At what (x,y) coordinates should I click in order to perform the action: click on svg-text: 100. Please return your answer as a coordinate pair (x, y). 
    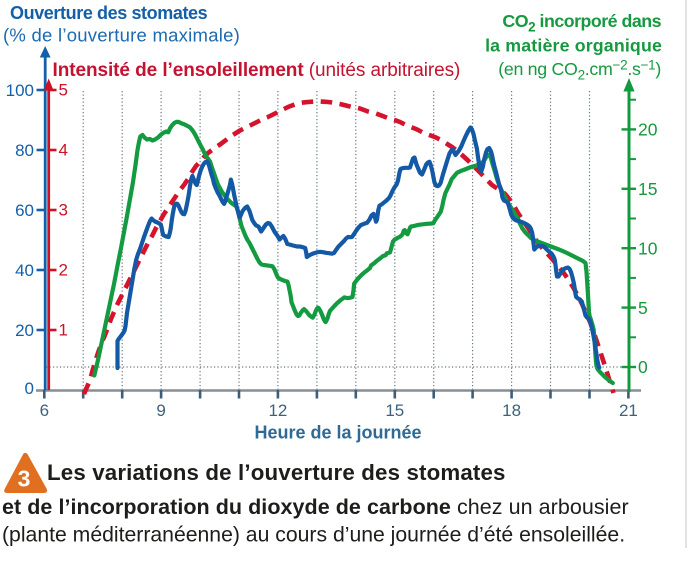
    Looking at the image, I should click on (20, 90).